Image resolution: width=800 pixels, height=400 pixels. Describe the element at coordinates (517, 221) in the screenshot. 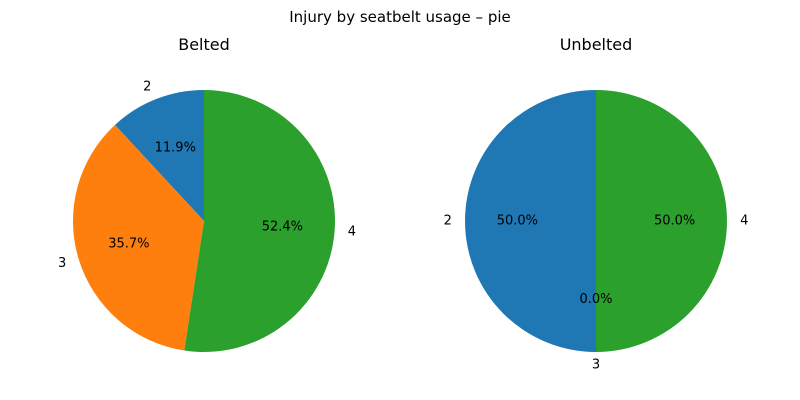

I see `pie-percent-unbelted-2: 50.0%` at that location.